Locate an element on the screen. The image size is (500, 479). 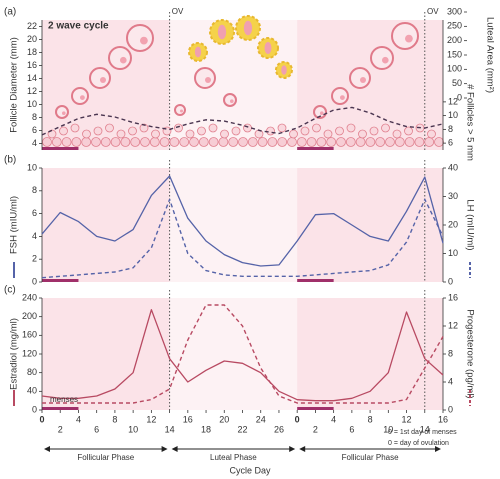
menses-label: menses is located at coordinates (64, 399).